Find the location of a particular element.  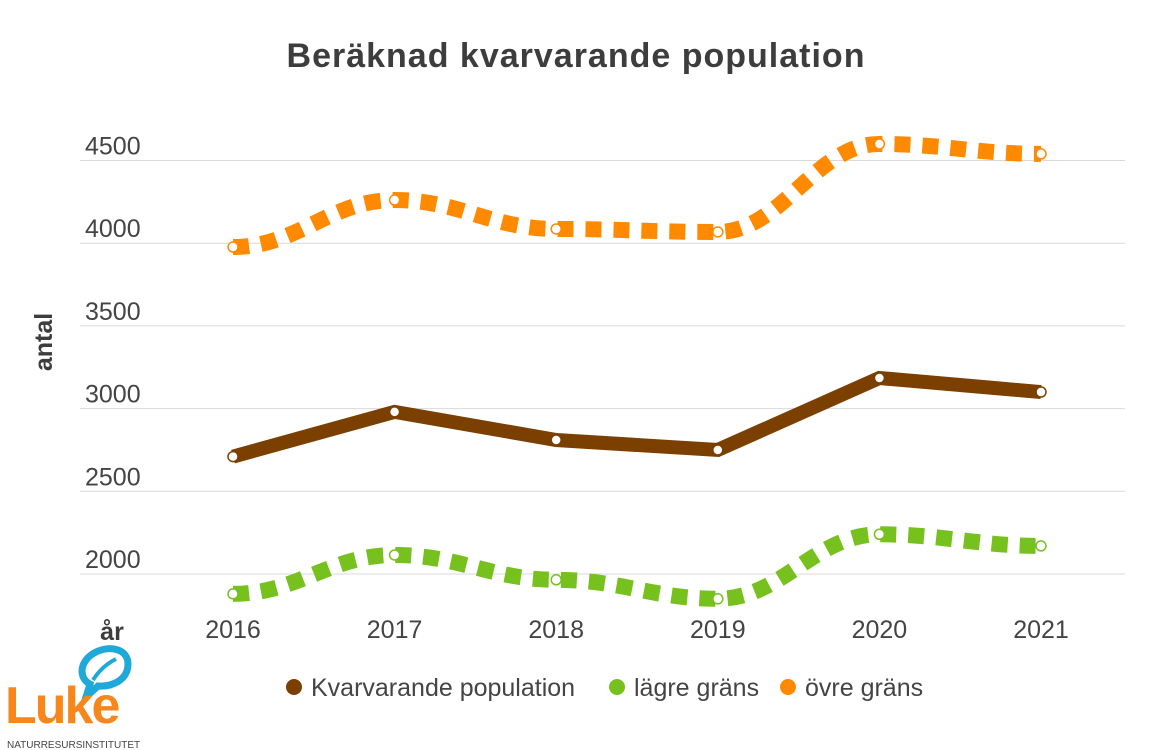

logo-text: Luke is located at coordinates (62, 706).